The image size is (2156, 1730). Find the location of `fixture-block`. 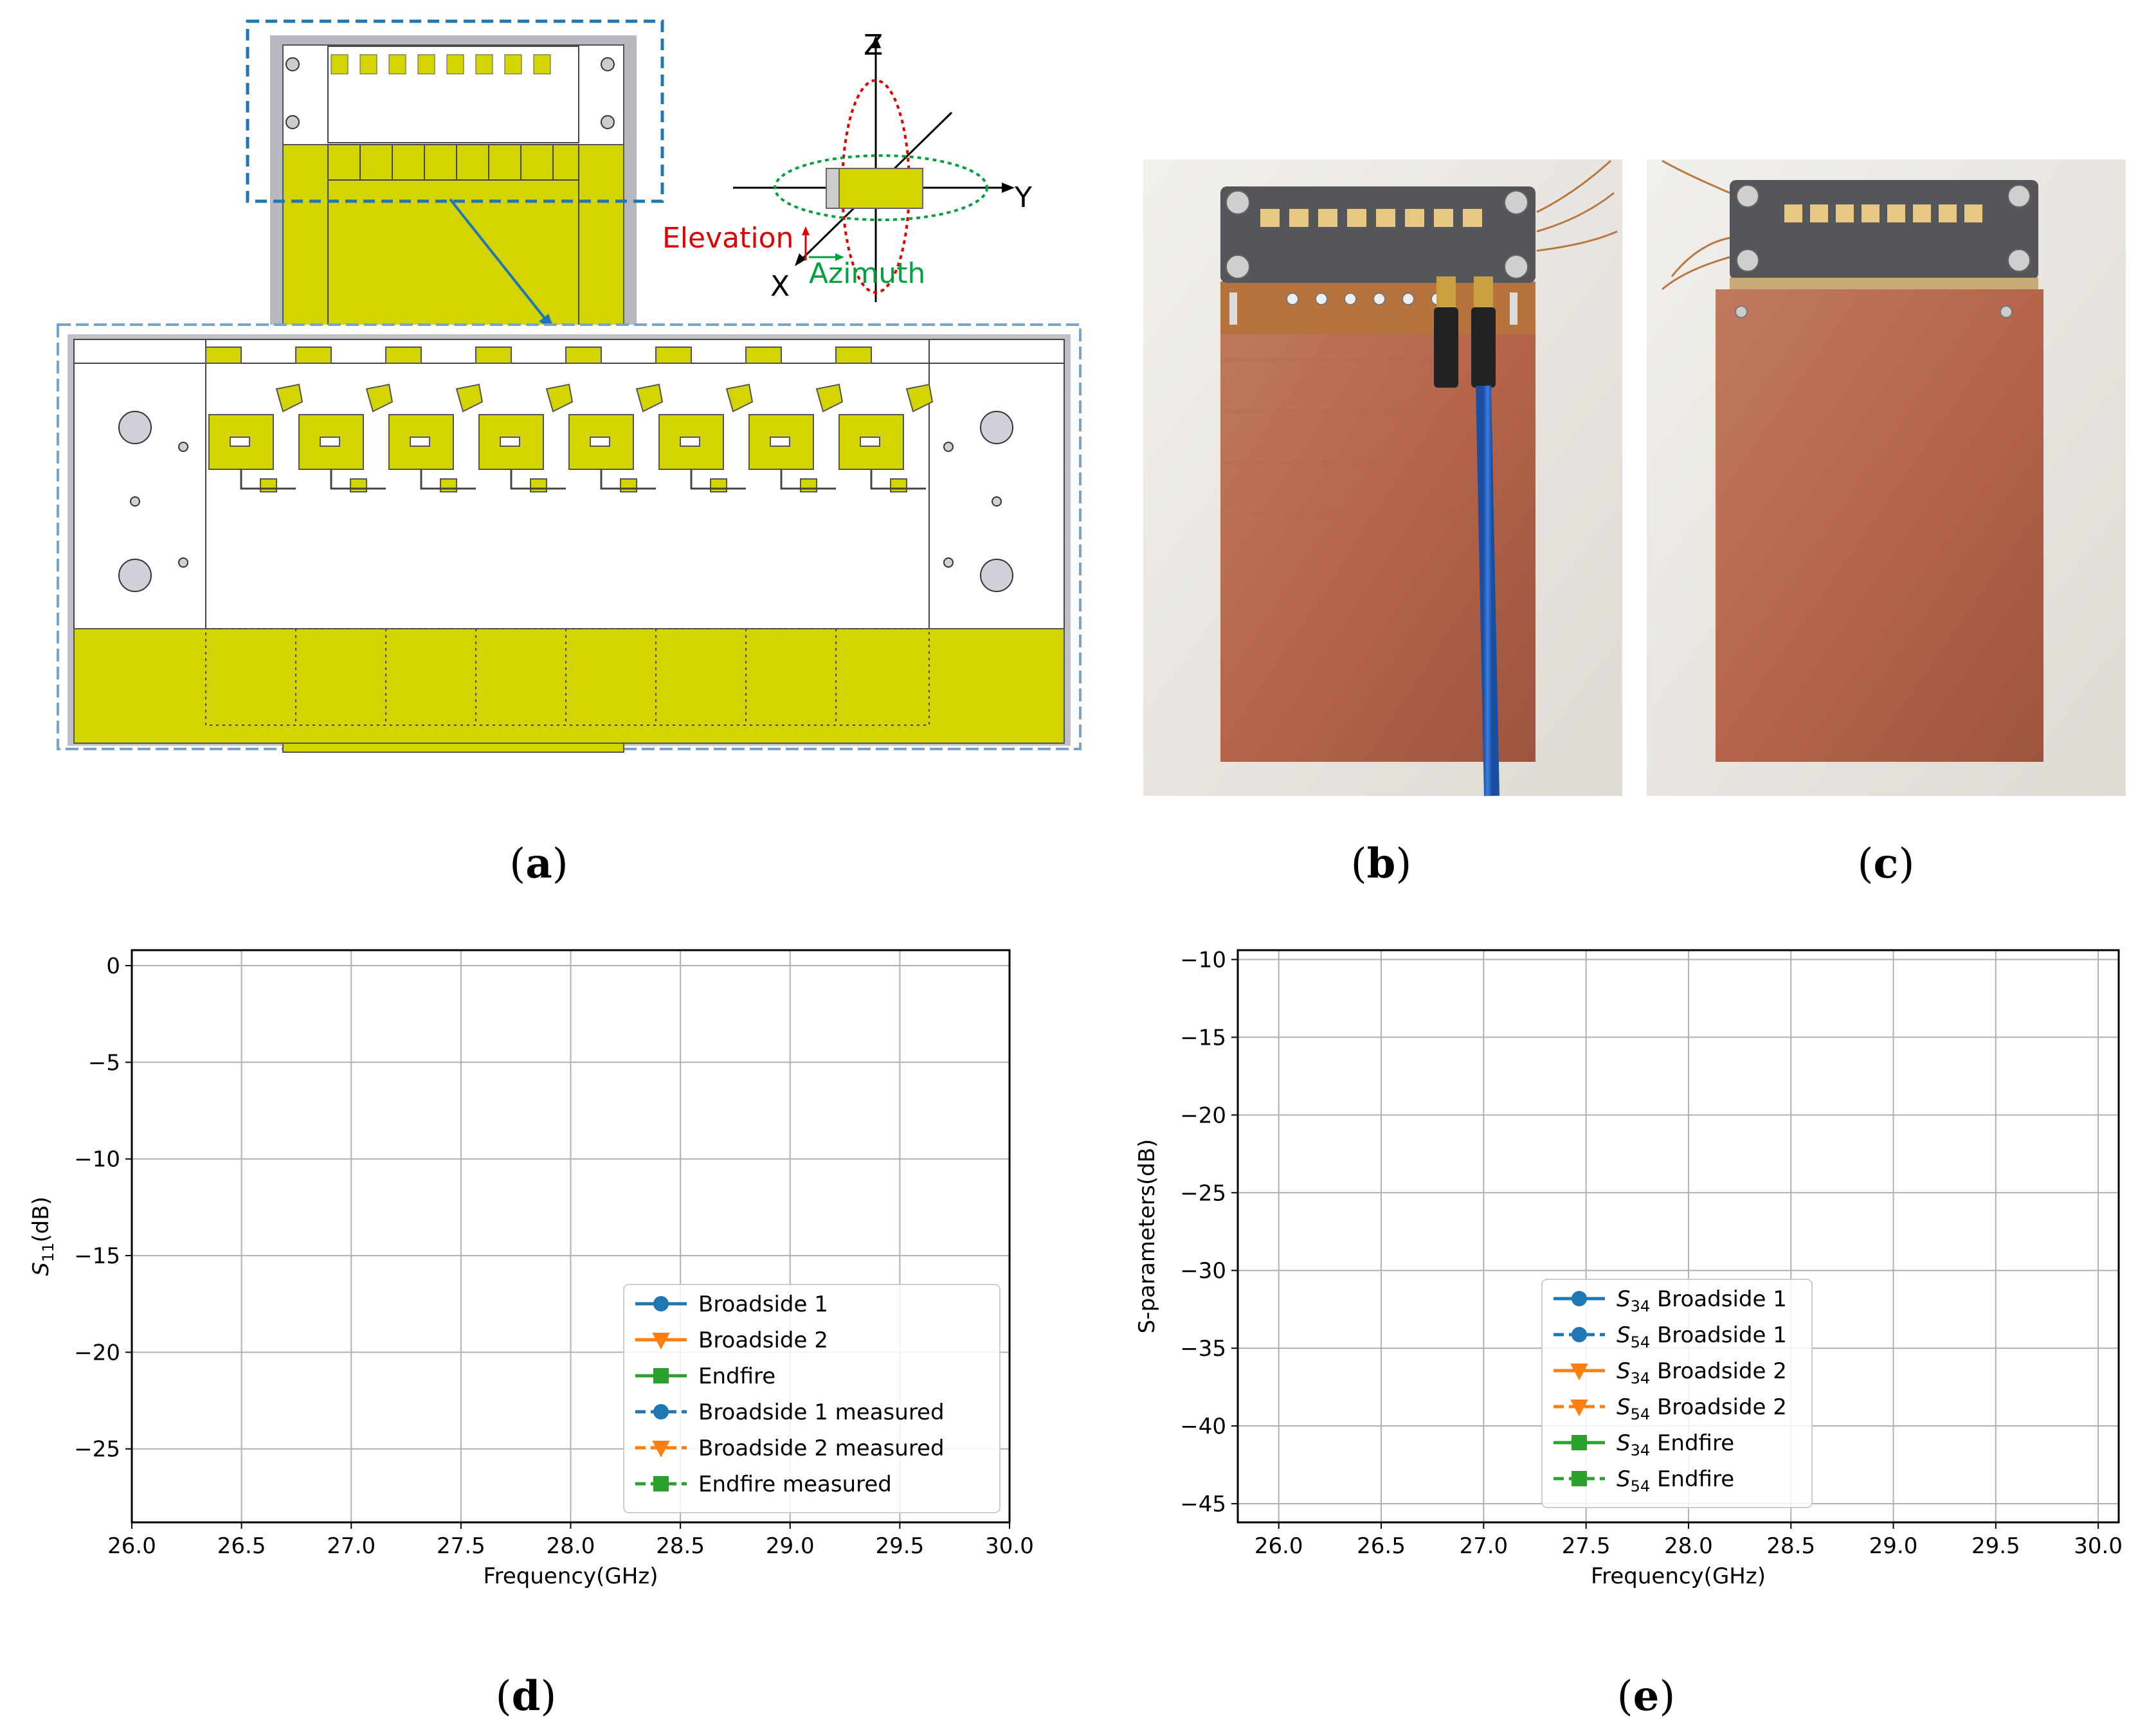

fixture-block is located at coordinates (1377, 234).